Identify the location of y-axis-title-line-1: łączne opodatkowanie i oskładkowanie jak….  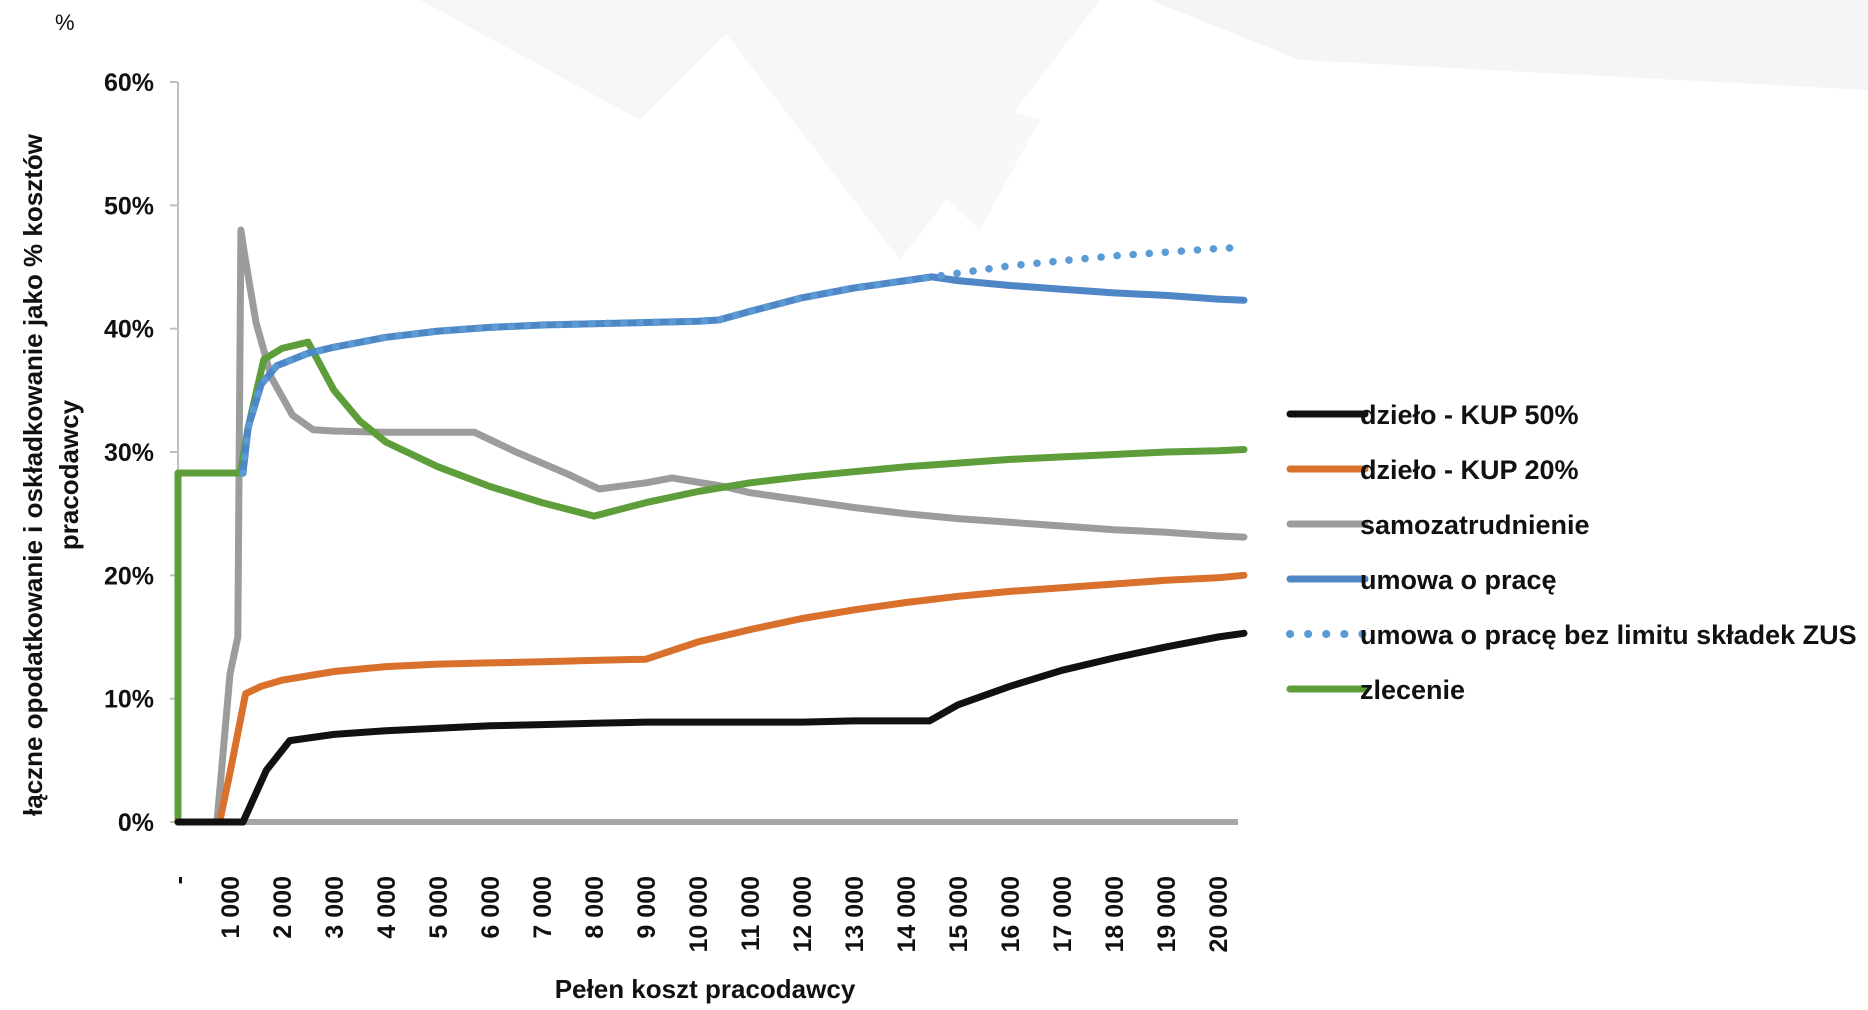
(33, 474).